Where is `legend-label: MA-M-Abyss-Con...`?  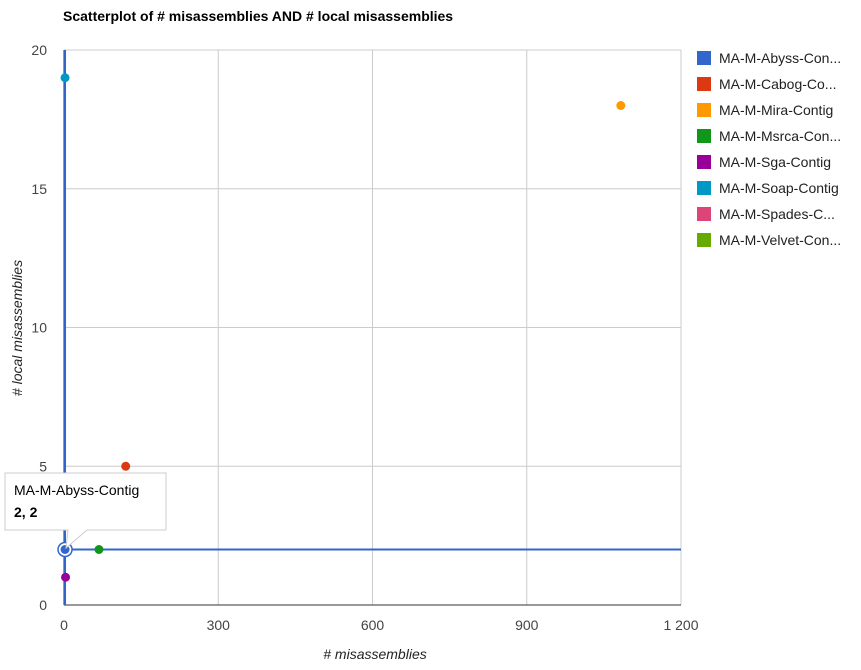 legend-label: MA-M-Abyss-Con... is located at coordinates (780, 58).